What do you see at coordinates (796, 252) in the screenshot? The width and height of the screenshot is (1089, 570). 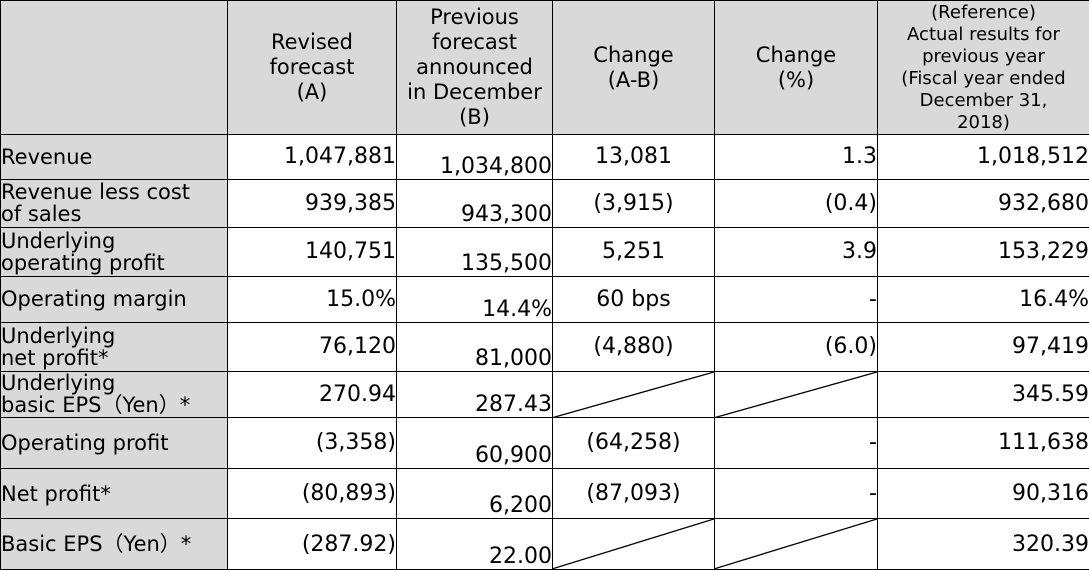 I see `change-percent-value: 3.9` at bounding box center [796, 252].